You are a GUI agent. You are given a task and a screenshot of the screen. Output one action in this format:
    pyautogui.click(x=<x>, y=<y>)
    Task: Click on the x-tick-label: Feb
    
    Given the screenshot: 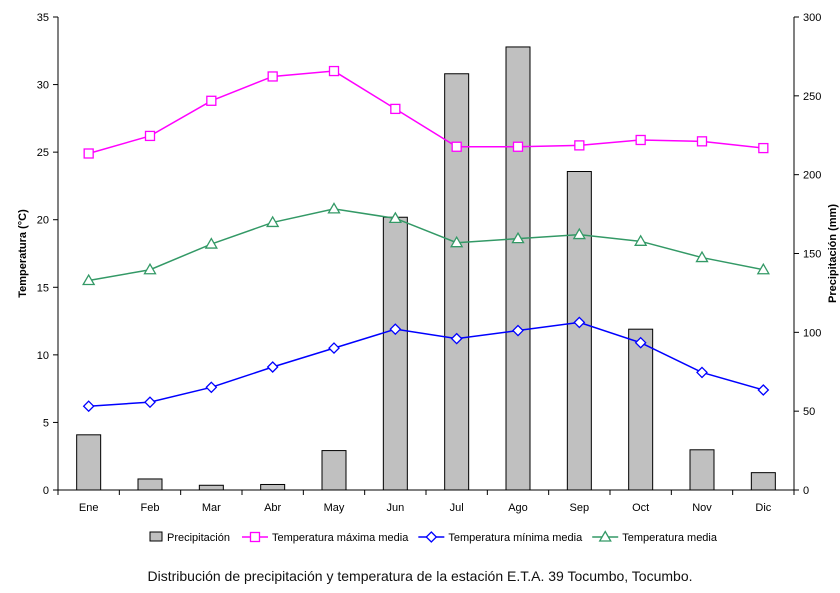 What is the action you would take?
    pyautogui.click(x=150, y=508)
    